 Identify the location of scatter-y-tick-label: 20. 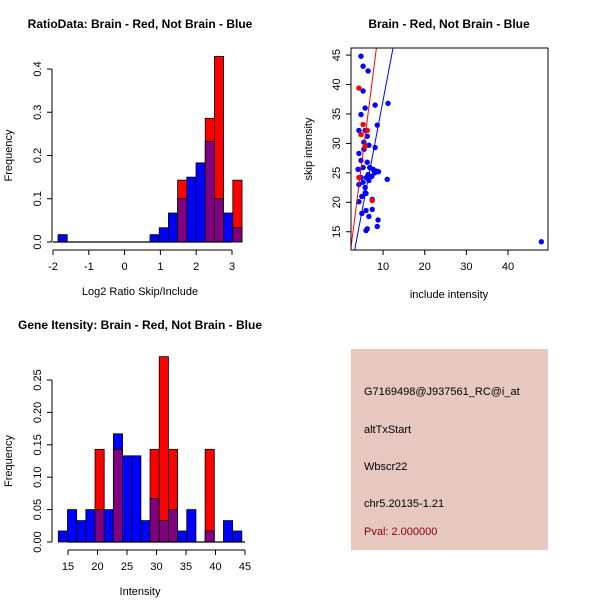
(337, 202).